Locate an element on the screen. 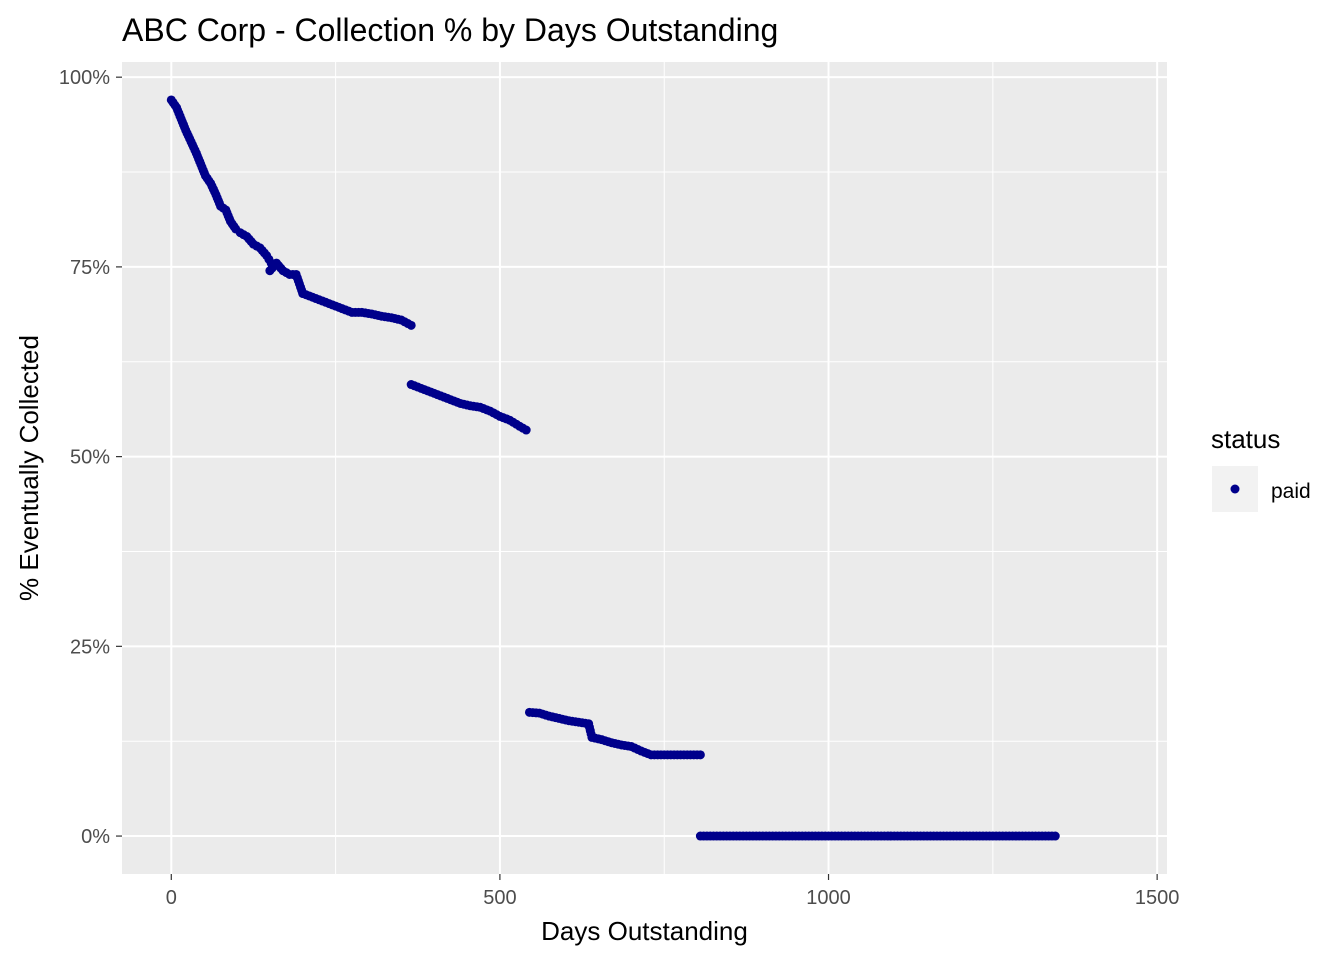  x-tick-label: 0 is located at coordinates (171, 898).